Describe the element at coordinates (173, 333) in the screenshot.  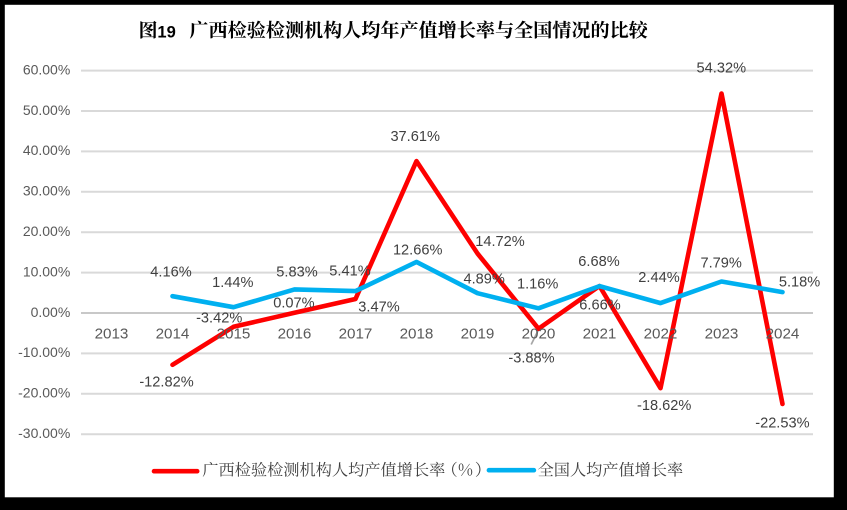
I see `svg-text: 2014` at that location.